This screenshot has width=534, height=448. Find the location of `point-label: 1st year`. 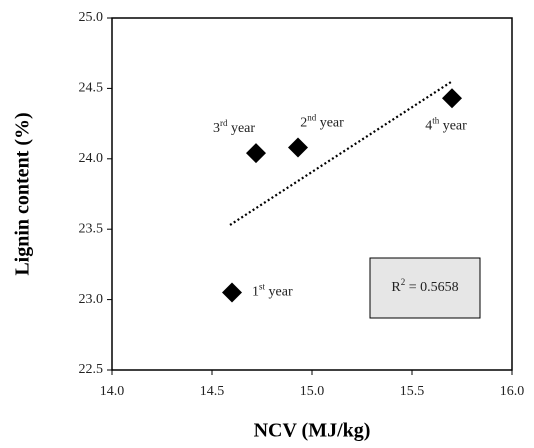

point-label: 1st year is located at coordinates (272, 291).